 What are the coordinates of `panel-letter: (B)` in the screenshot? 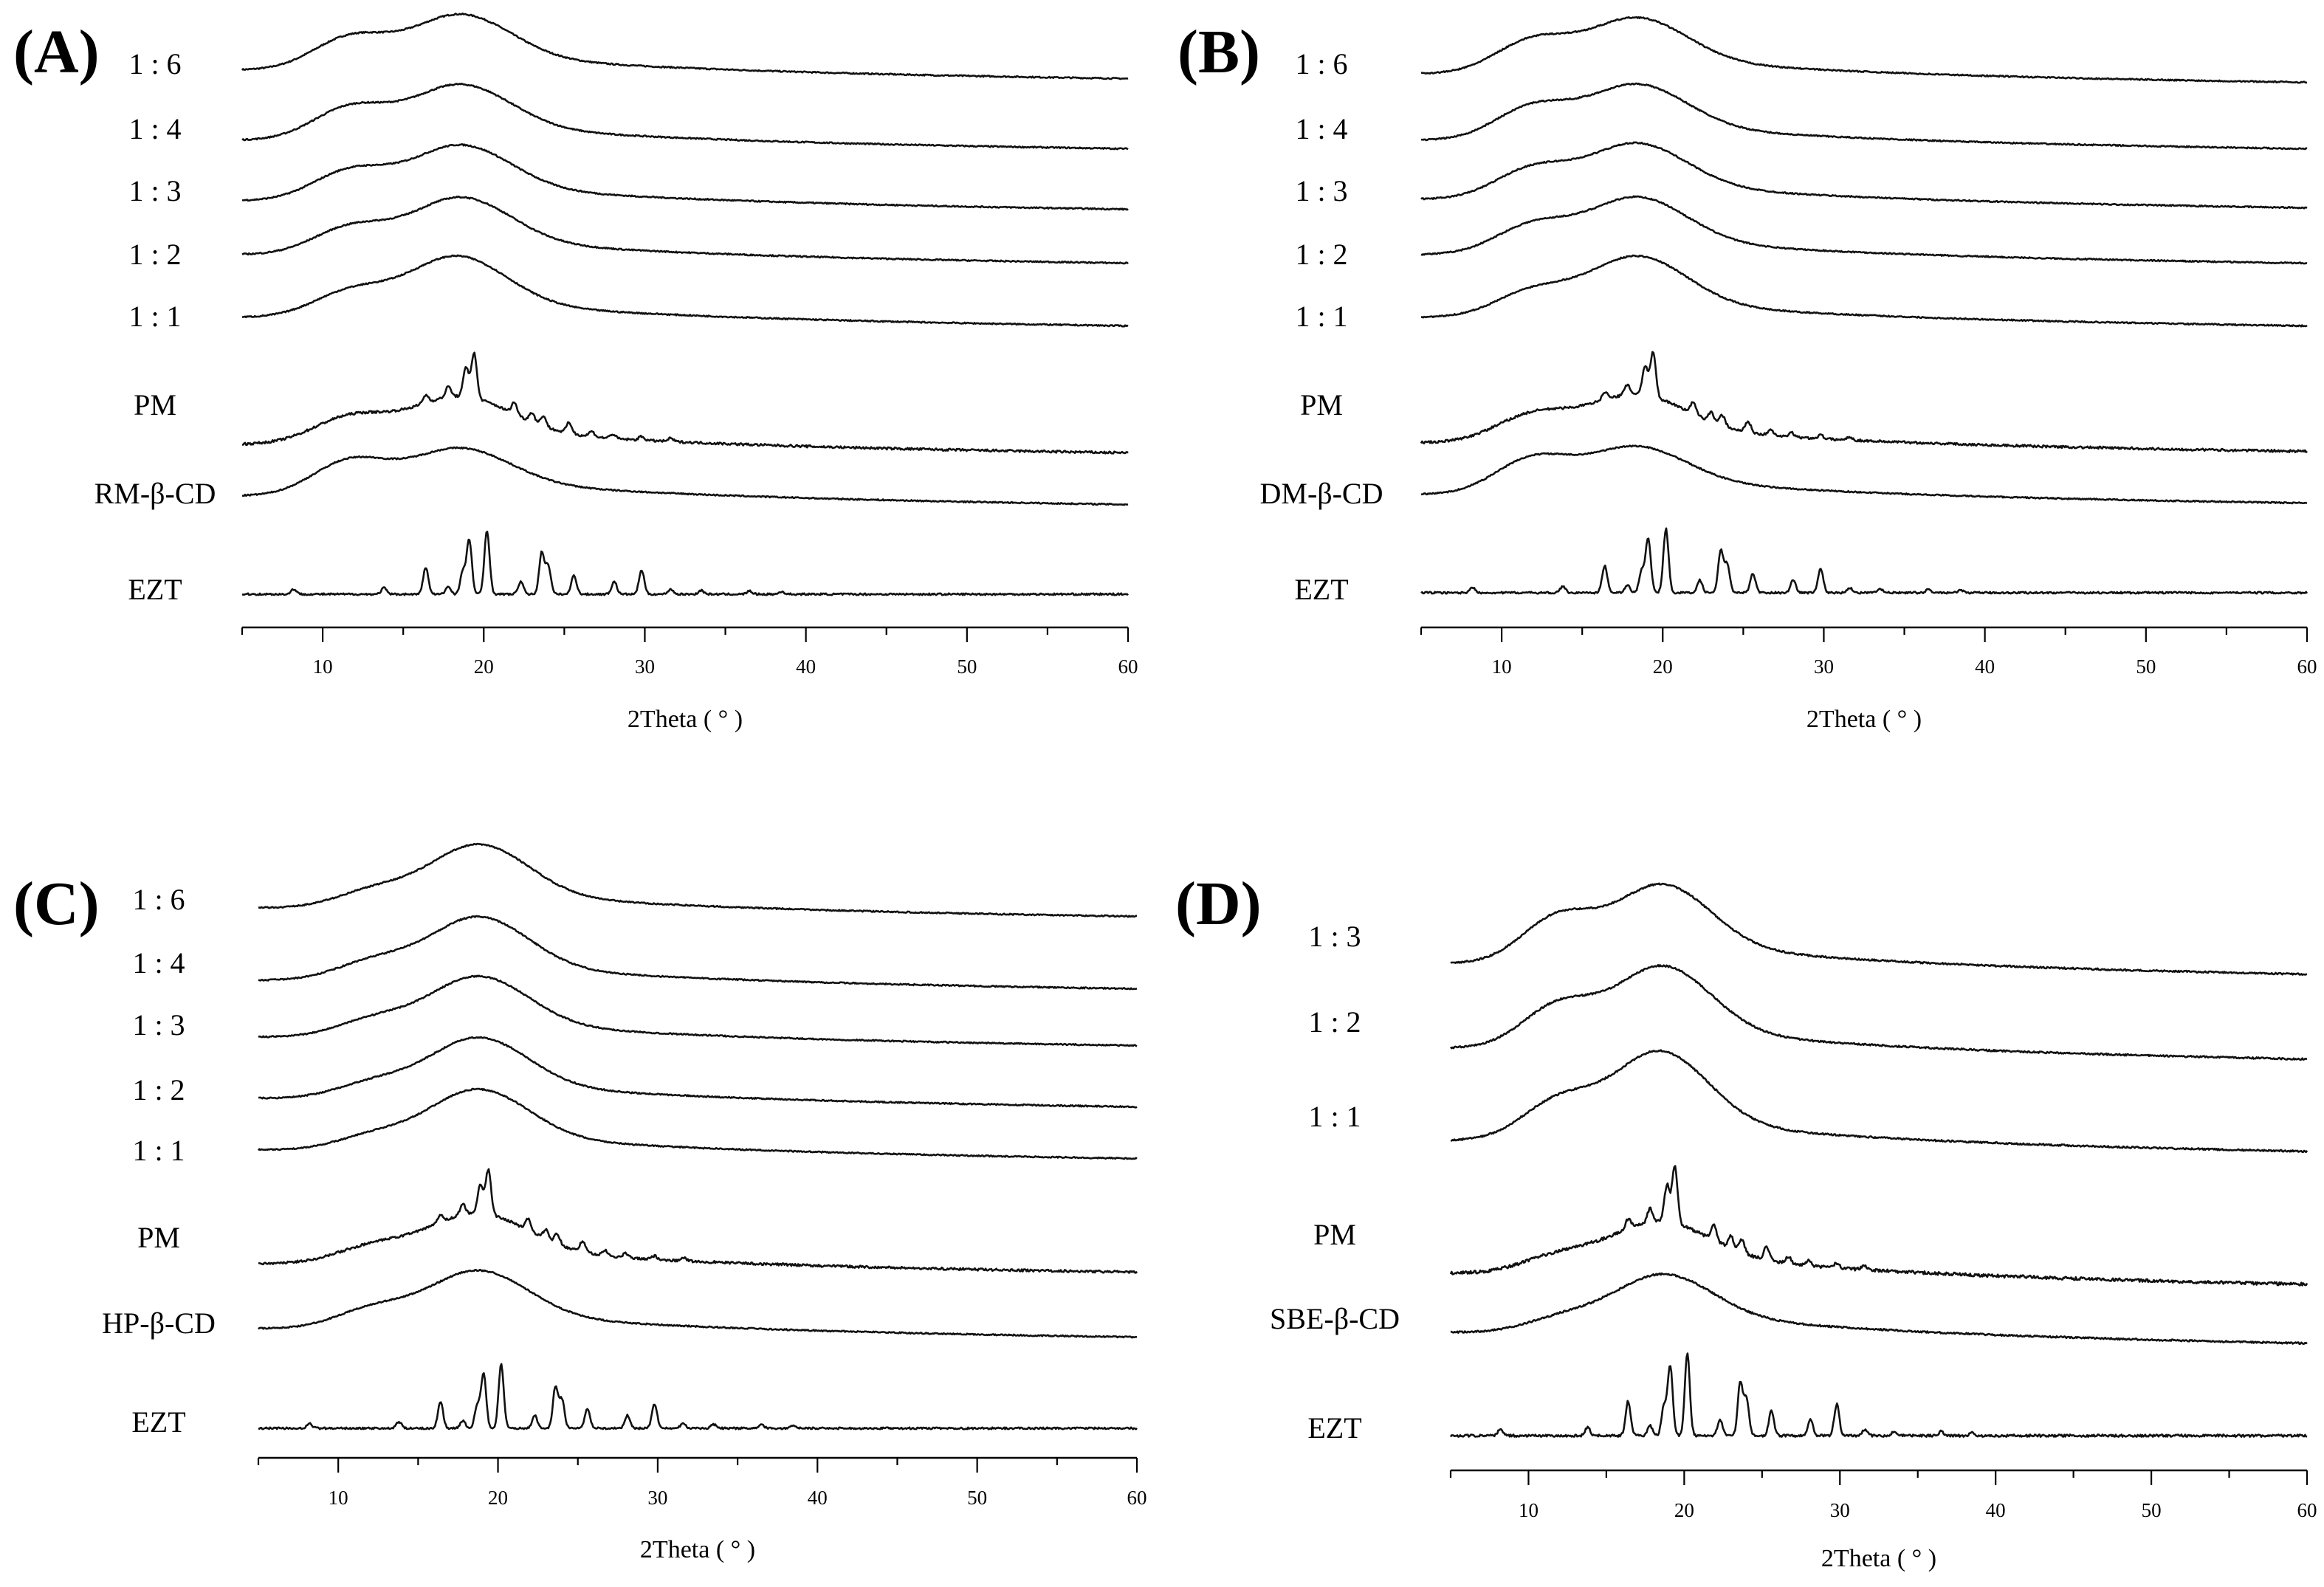 It's located at (1219, 52).